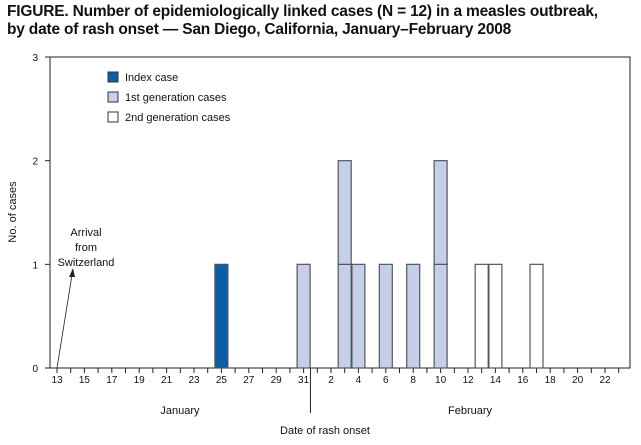  Describe the element at coordinates (35, 265) in the screenshot. I see `y-tick-label: 1` at that location.